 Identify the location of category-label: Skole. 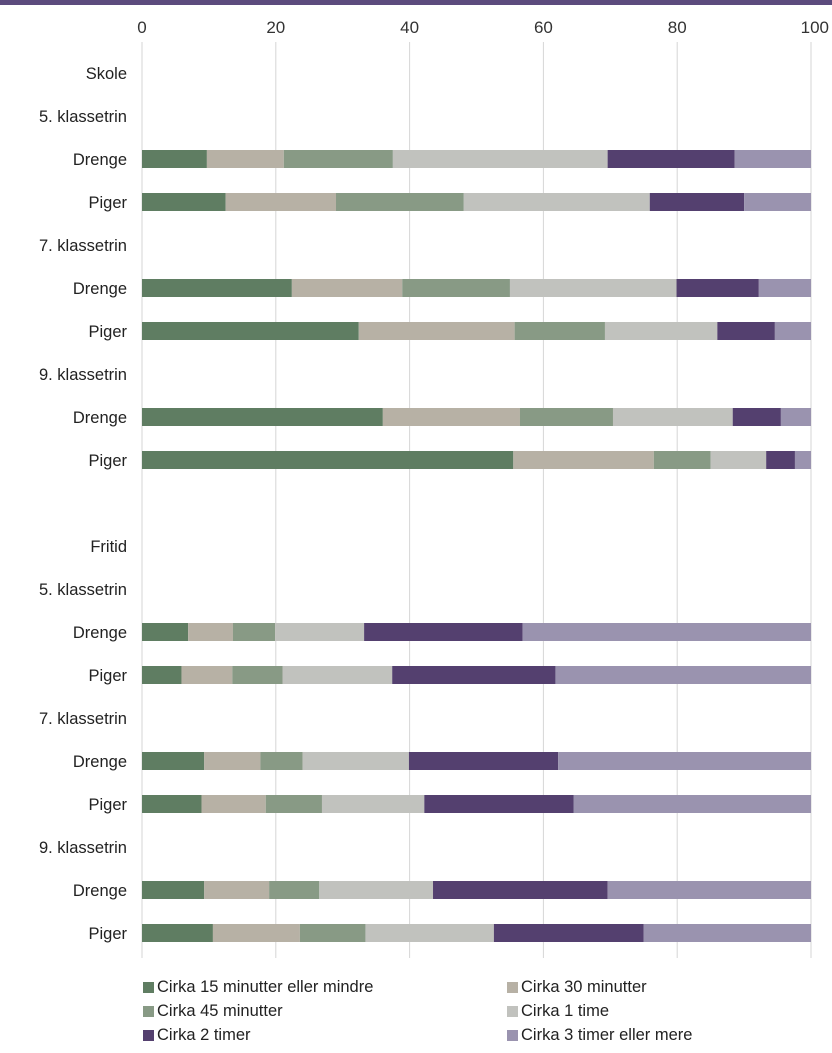
(106, 74).